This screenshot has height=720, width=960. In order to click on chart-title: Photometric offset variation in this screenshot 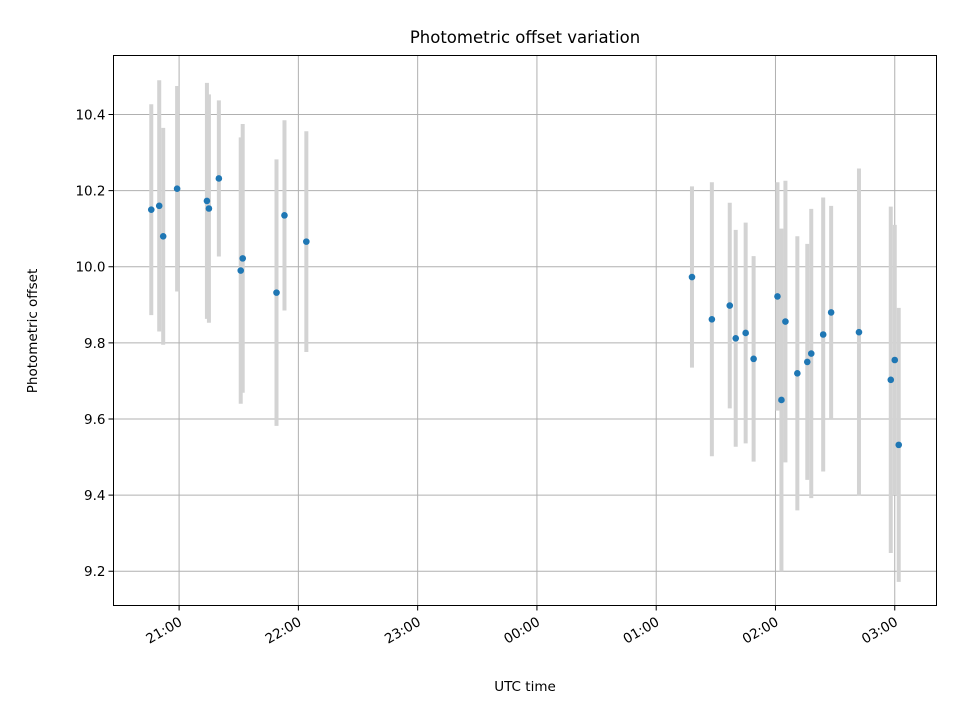, I will do `click(525, 37)`.